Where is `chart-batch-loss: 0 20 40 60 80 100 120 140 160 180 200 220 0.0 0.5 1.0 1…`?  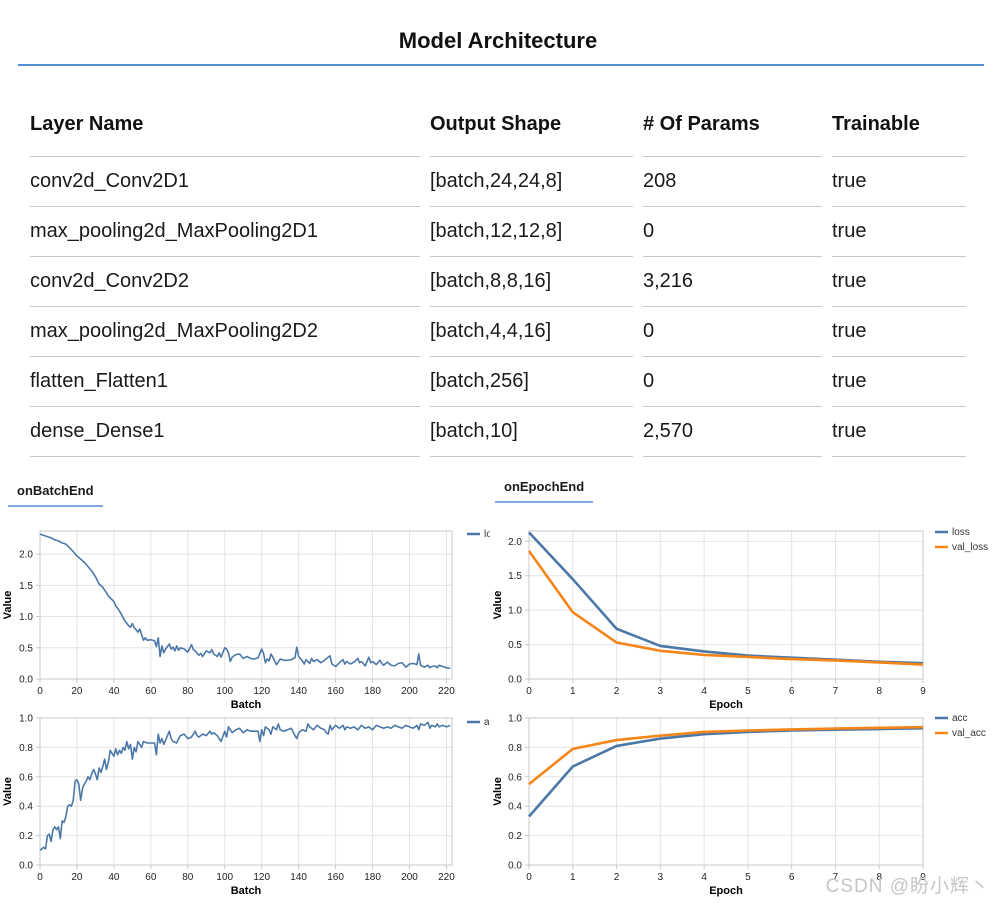
chart-batch-loss: 0 20 40 60 80 100 120 140 160 180 200 220 0.0 0.5 1.0 1… is located at coordinates (245, 618).